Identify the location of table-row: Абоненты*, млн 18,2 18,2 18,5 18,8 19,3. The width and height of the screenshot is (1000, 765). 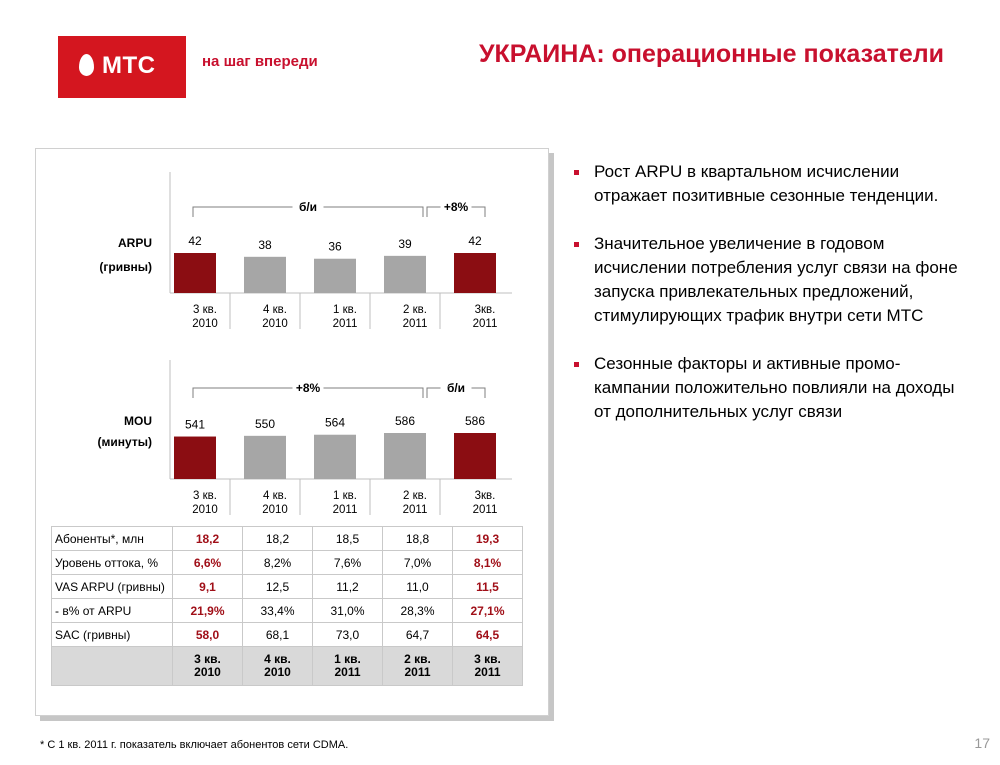
(287, 538).